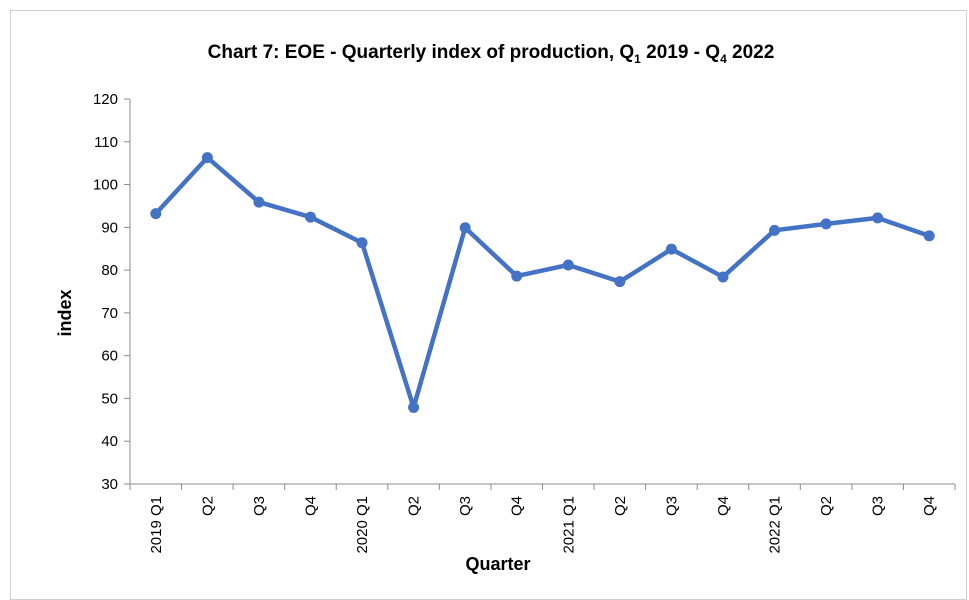 The image size is (969, 600). What do you see at coordinates (105, 185) in the screenshot?
I see `y-tick-label: 100` at bounding box center [105, 185].